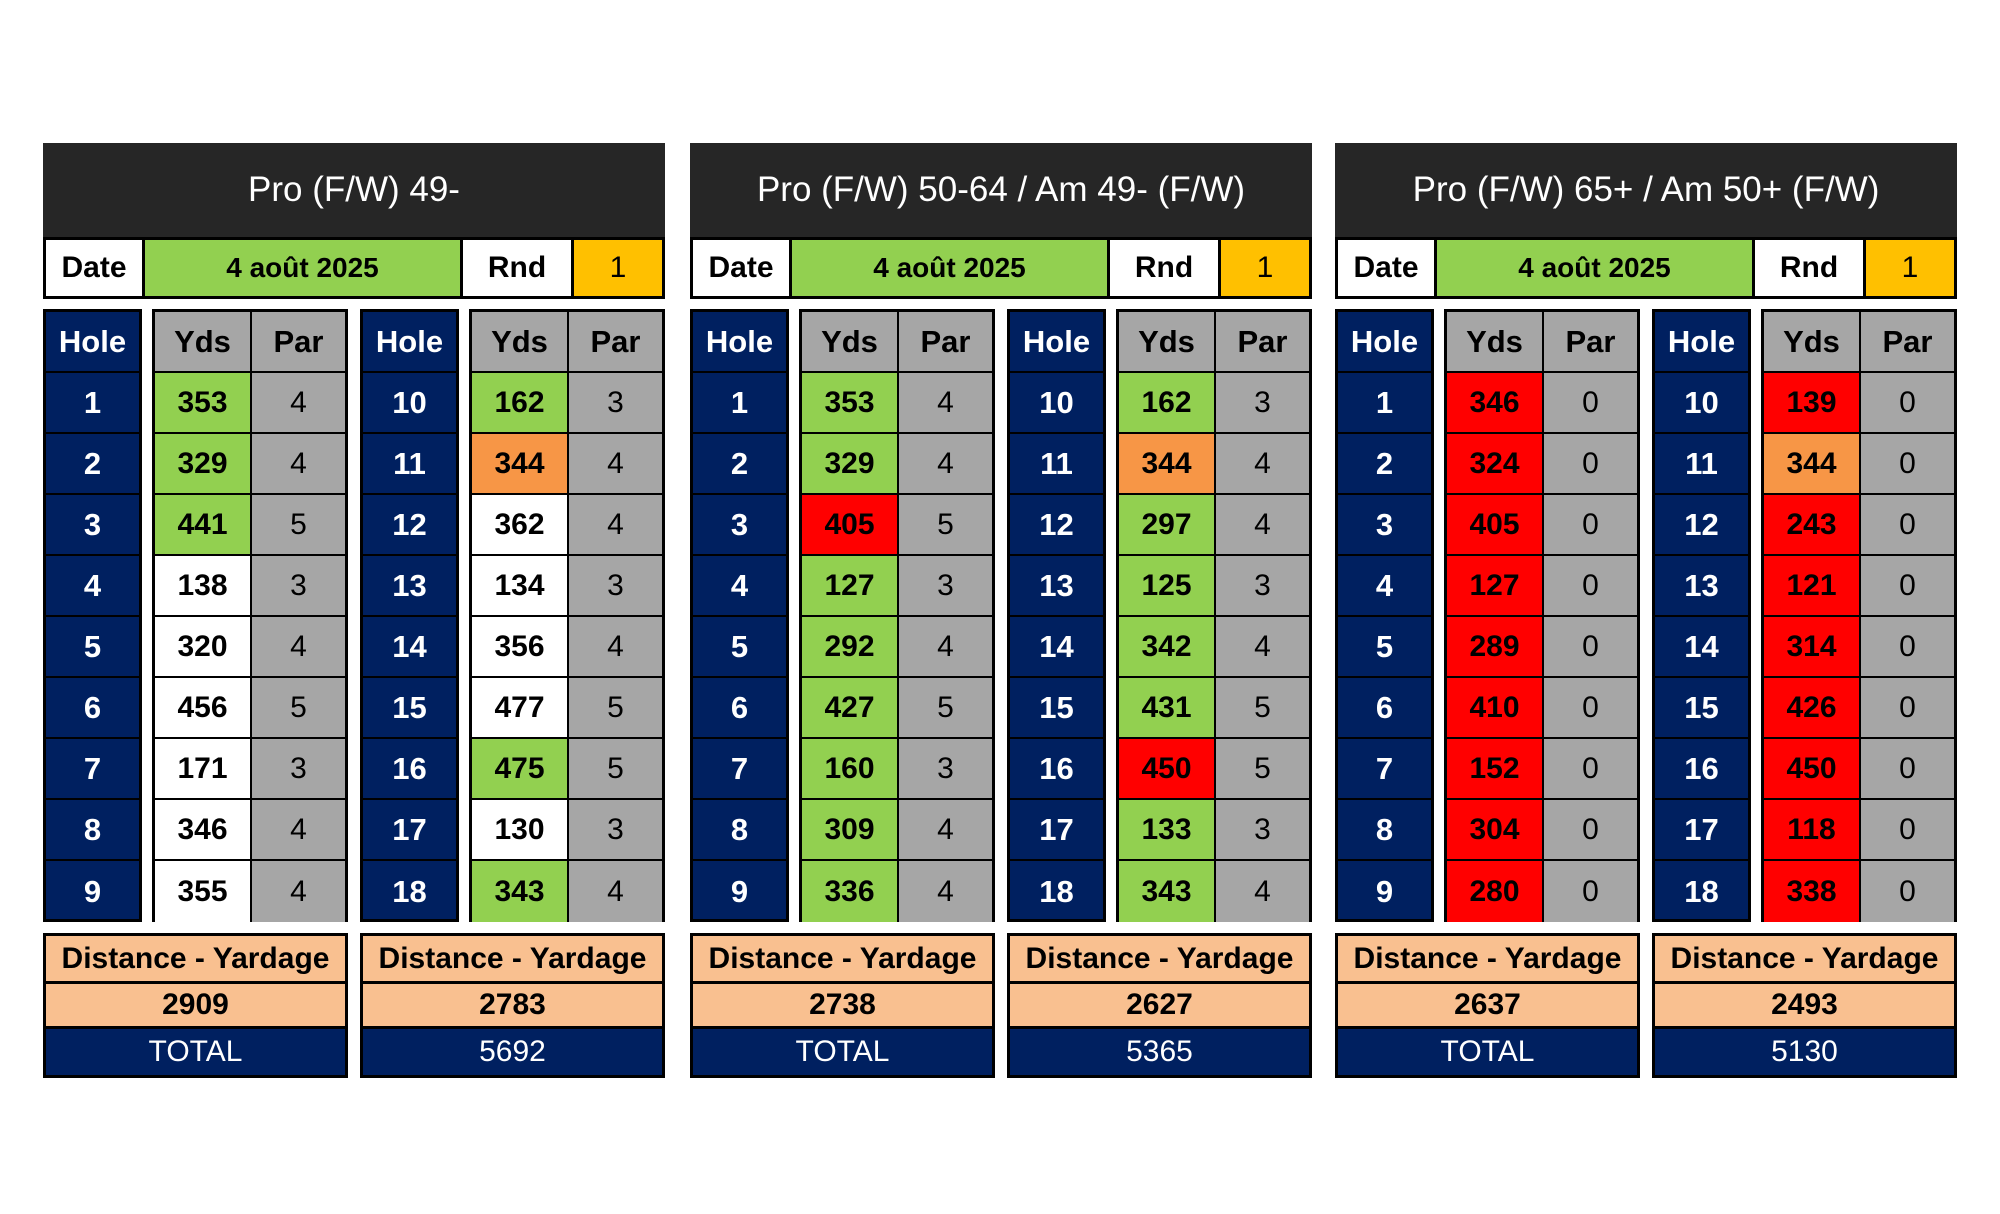  I want to click on yds-par-header: Yds Par, so click(1542, 342).